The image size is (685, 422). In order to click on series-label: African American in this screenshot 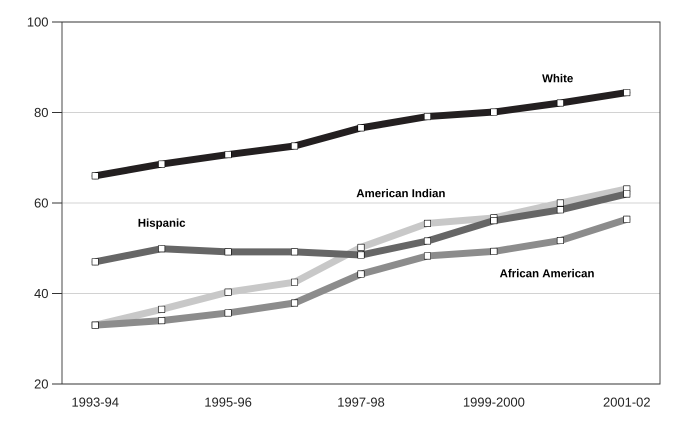, I will do `click(547, 273)`.